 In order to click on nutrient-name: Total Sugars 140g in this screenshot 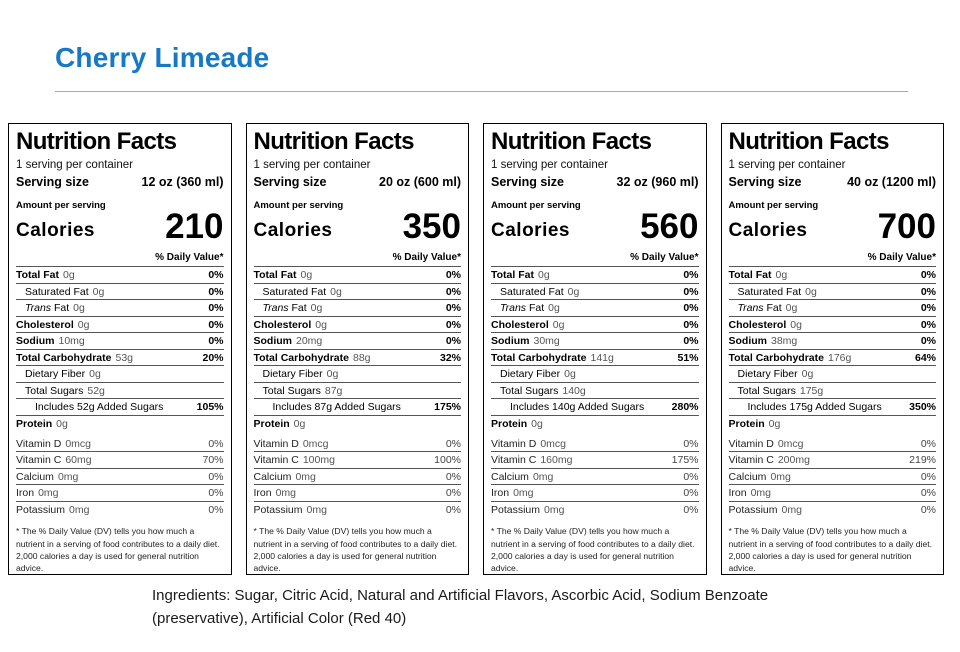, I will do `click(538, 391)`.